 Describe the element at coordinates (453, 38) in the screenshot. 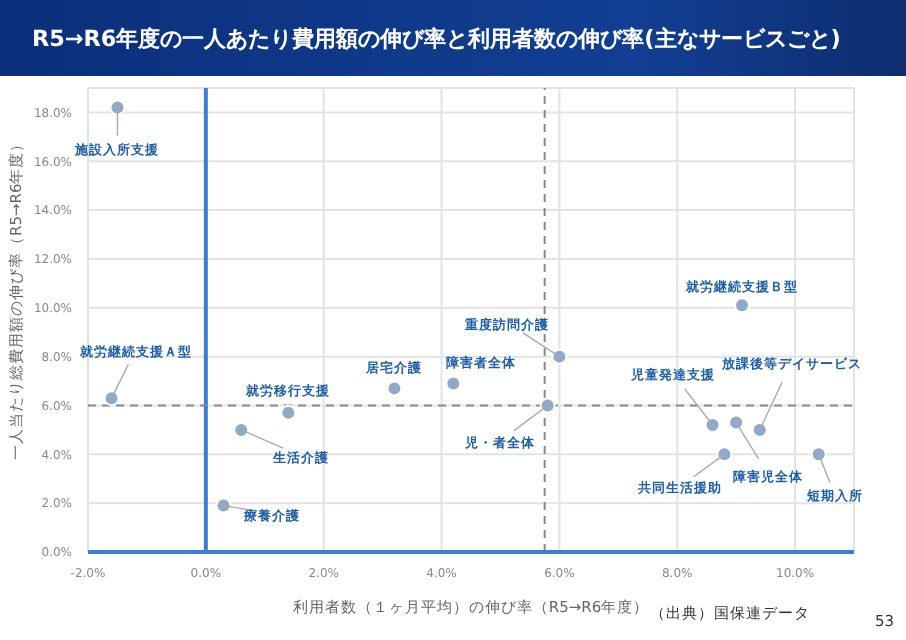

I see `chart-title: R5→R6年度の一人あたり費用額の伸び率と利用者数の伸び率(主なサービスごと)` at that location.